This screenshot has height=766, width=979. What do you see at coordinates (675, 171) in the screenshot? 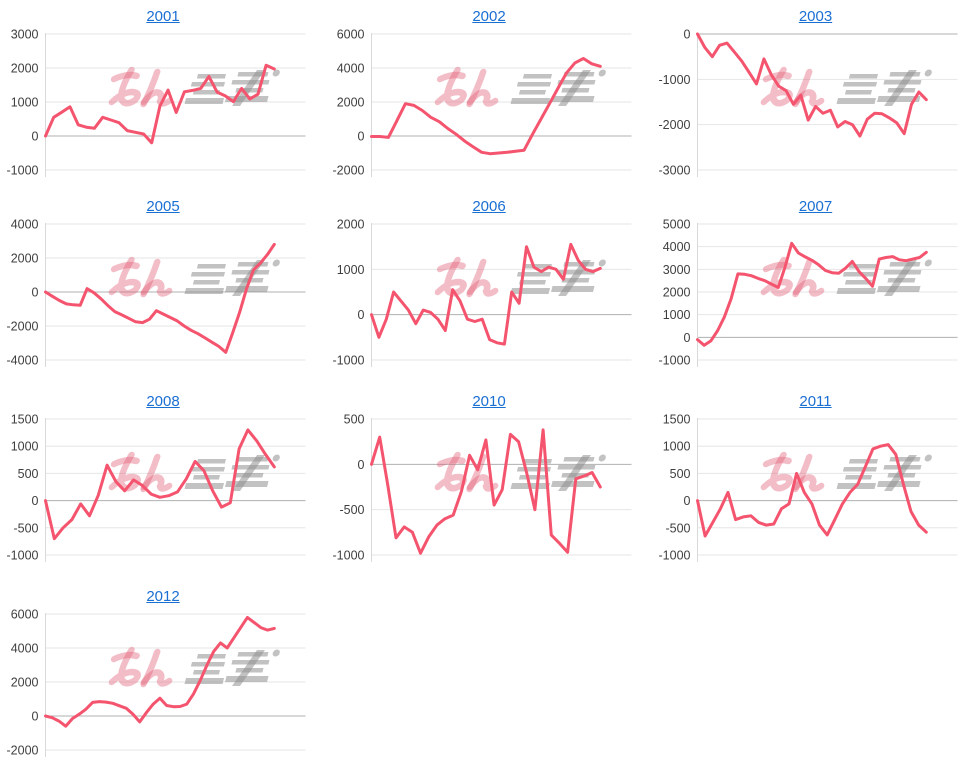
I see `y-tick-label: -3000` at bounding box center [675, 171].